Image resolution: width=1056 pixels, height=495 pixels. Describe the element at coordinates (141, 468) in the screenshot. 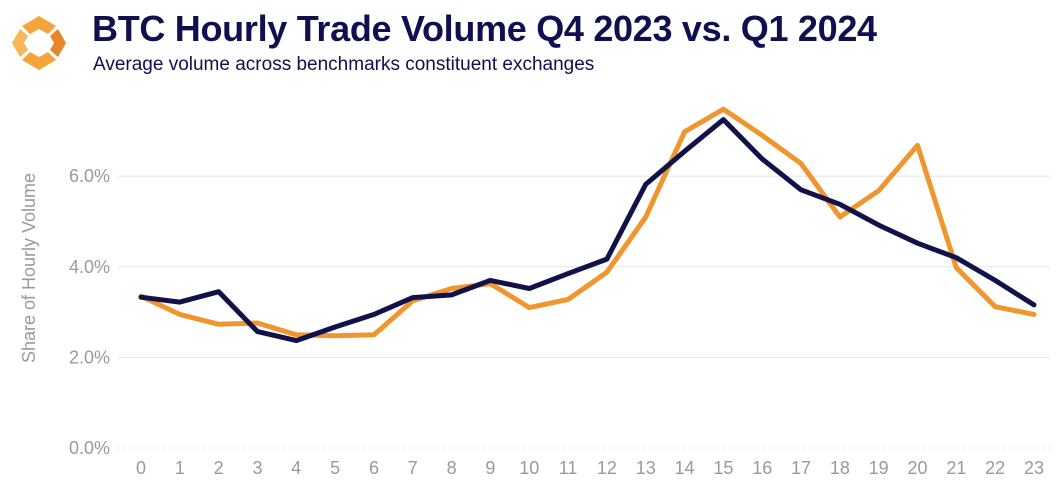

I see `x-tick-label: 0` at that location.